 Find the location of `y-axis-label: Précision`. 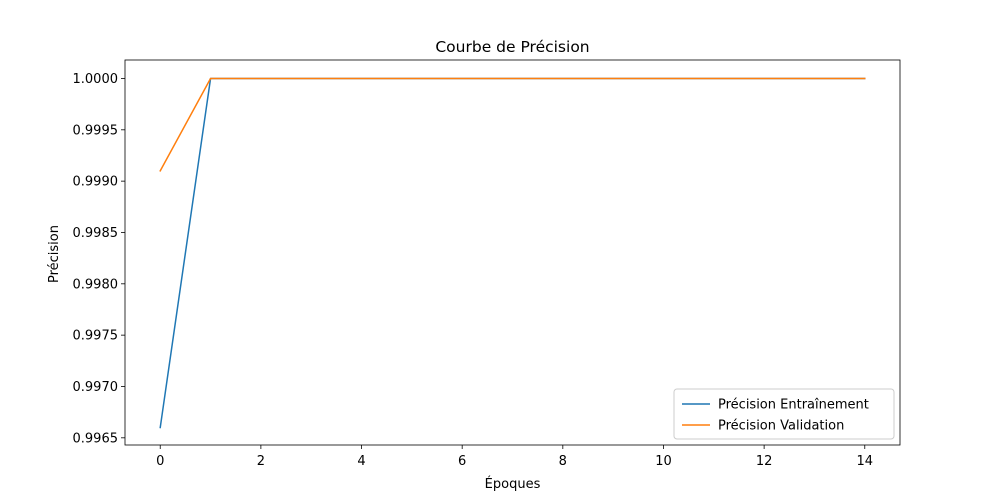

y-axis-label: Précision is located at coordinates (54, 254).